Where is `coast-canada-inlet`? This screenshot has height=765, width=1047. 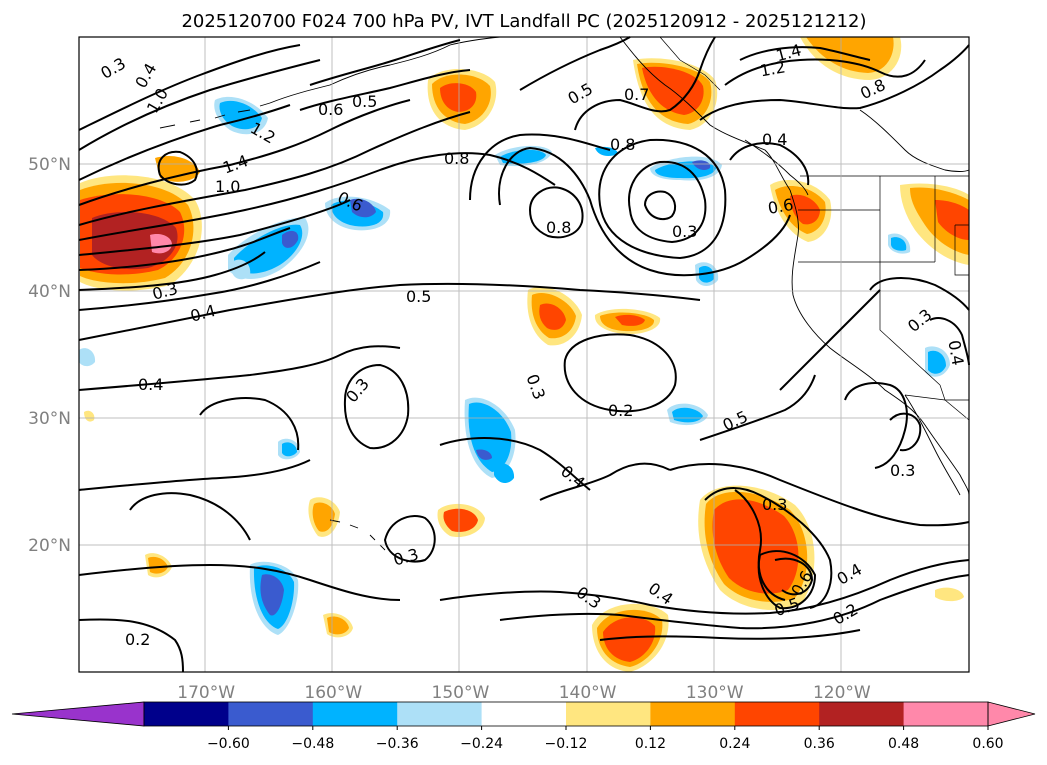
coast-canada-inlet is located at coordinates (914, 140).